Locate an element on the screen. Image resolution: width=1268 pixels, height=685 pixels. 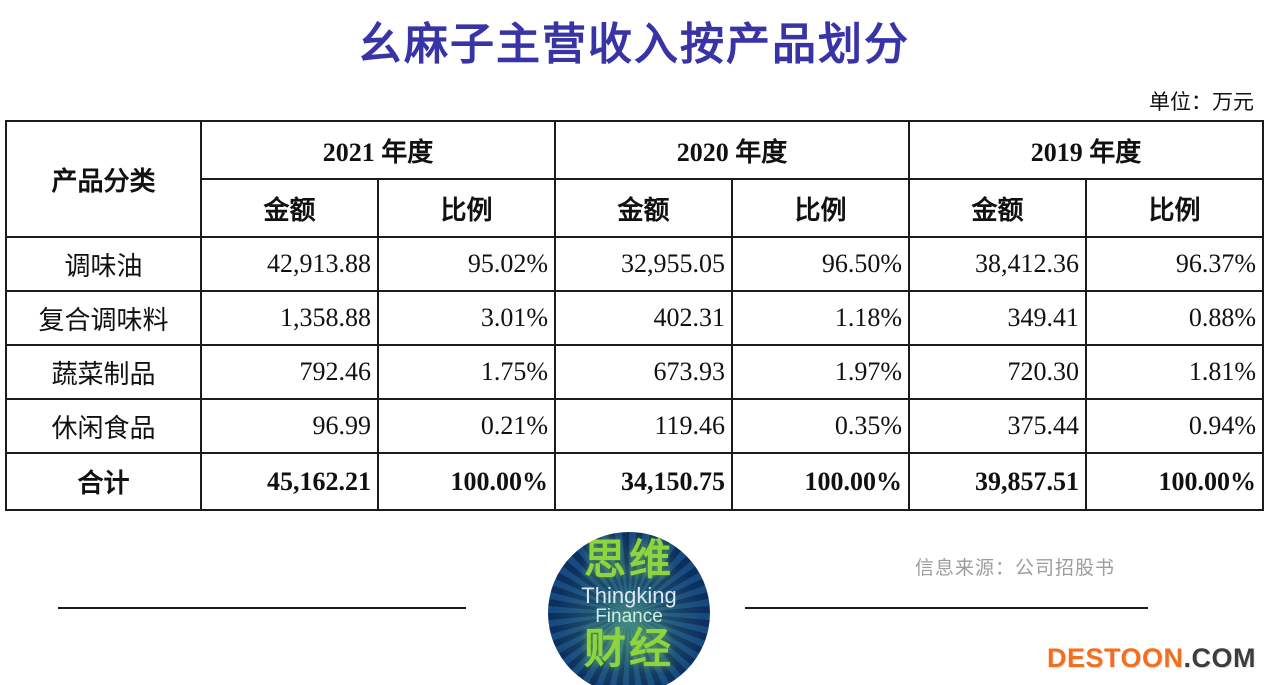
product-name: 调味油 is located at coordinates (103, 264).